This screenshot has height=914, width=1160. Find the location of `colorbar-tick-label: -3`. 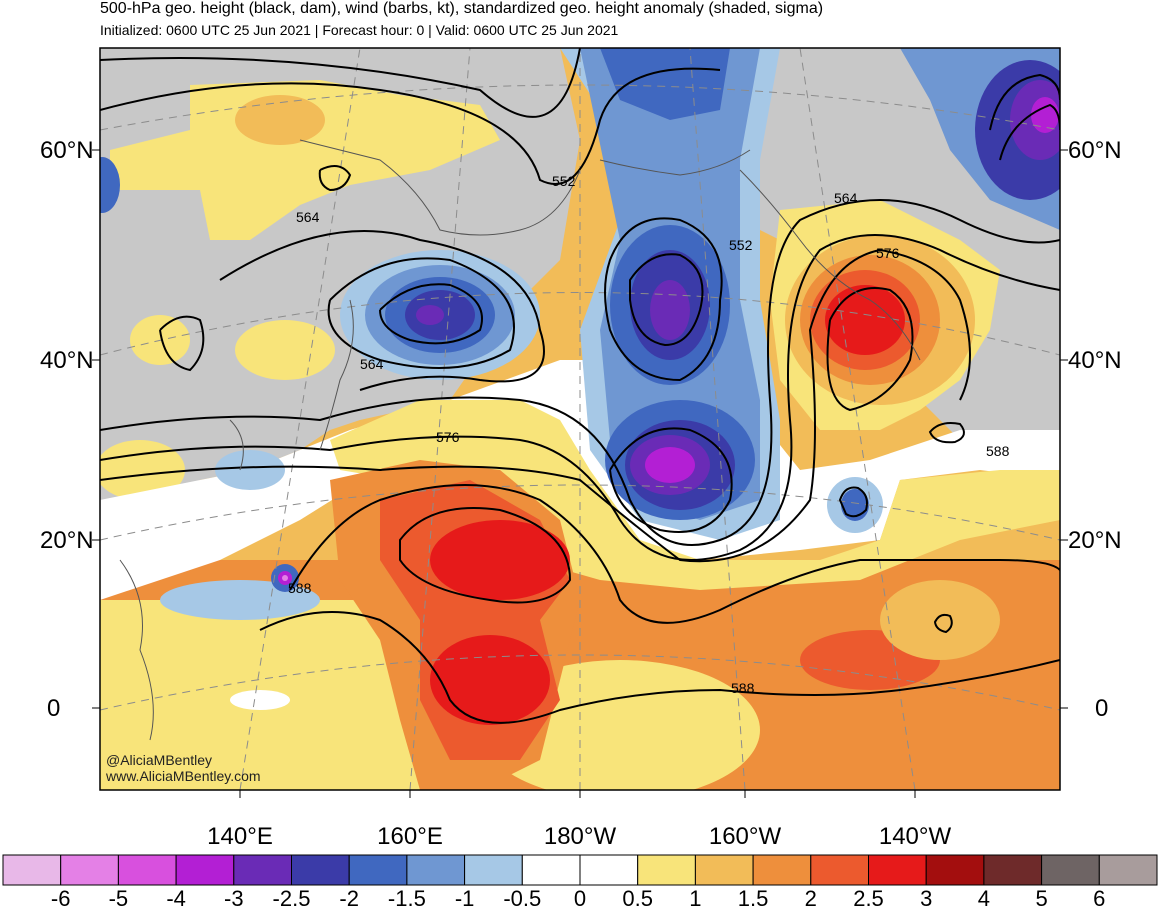

colorbar-tick-label: -3 is located at coordinates (234, 898).